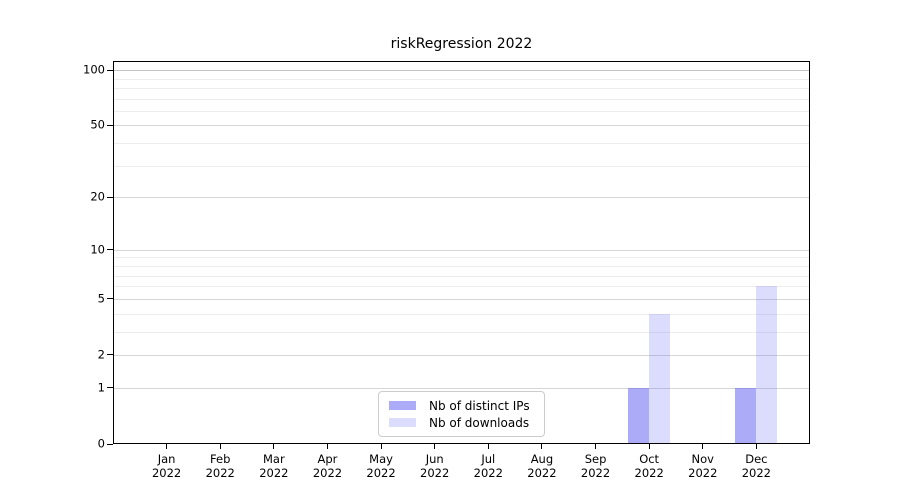 Image resolution: width=900 pixels, height=500 pixels. I want to click on legend: Nb of distinct IPs Nb of downloads, so click(461, 414).